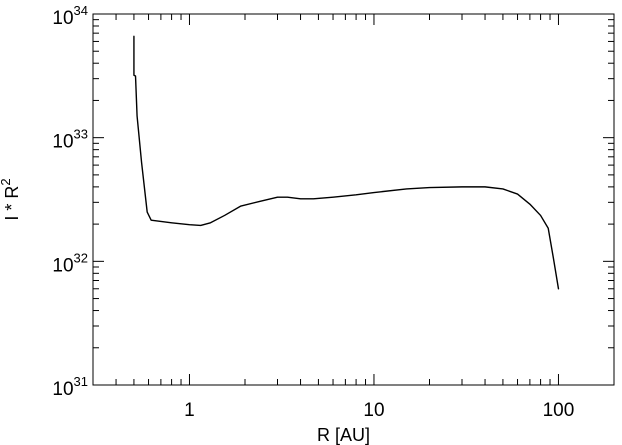  I want to click on y-tick-label: 1032, so click(70, 263).